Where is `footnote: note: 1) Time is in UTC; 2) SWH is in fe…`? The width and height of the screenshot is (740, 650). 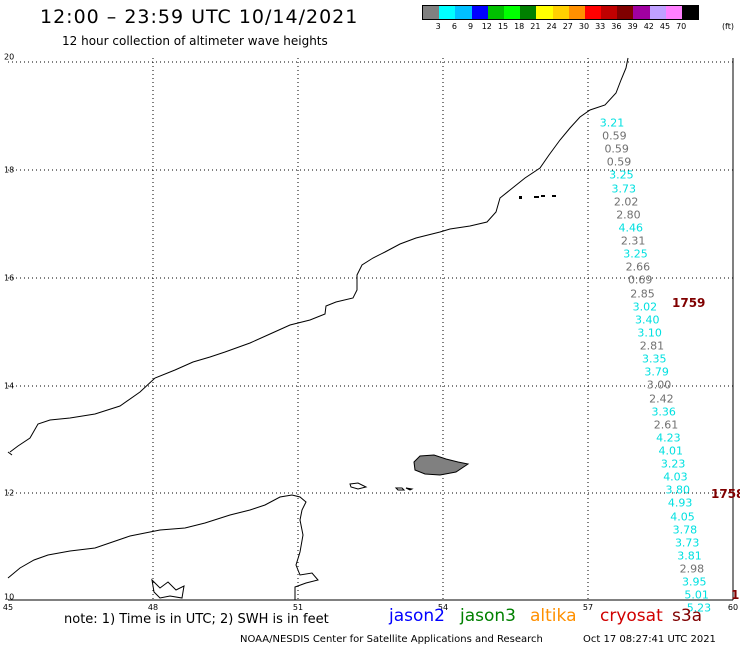 footnote: note: 1) Time is in UTC; 2) SWH is in fe… is located at coordinates (196, 619).